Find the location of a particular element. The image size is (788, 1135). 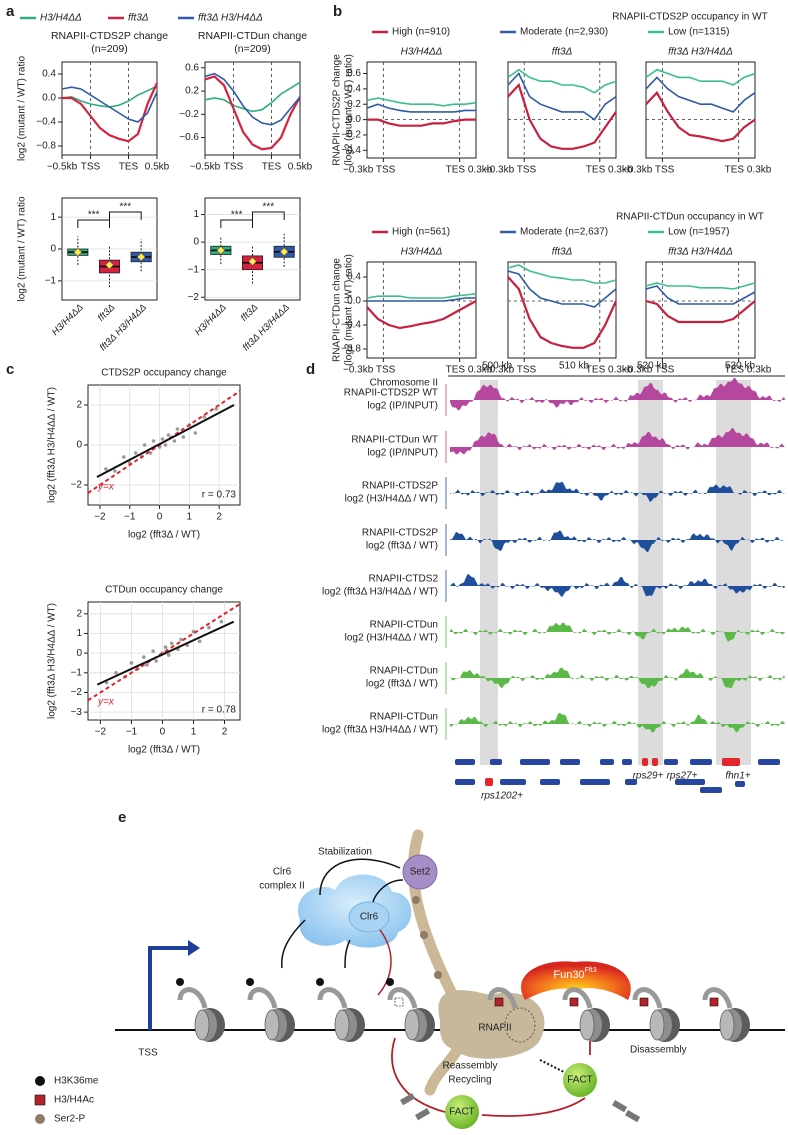

y-tick-label: 2 is located at coordinates (79, 405).